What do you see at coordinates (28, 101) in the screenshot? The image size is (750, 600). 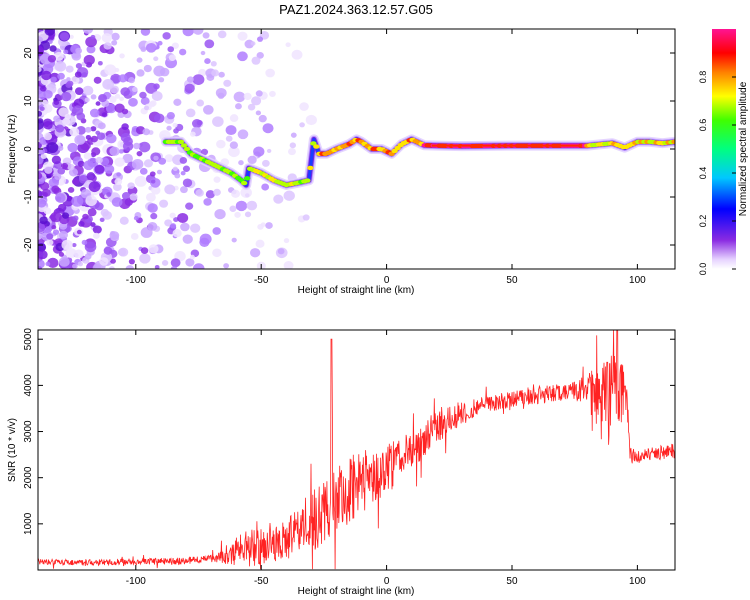 I see `y-tick-label: 10` at bounding box center [28, 101].